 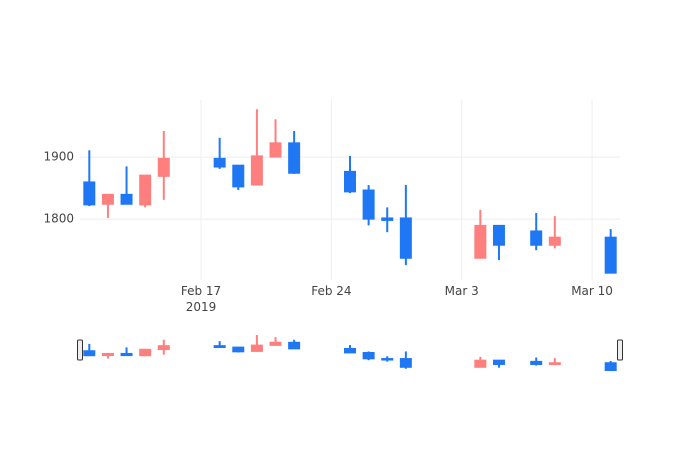 What do you see at coordinates (58, 219) in the screenshot?
I see `y-tick-label: 1800` at bounding box center [58, 219].